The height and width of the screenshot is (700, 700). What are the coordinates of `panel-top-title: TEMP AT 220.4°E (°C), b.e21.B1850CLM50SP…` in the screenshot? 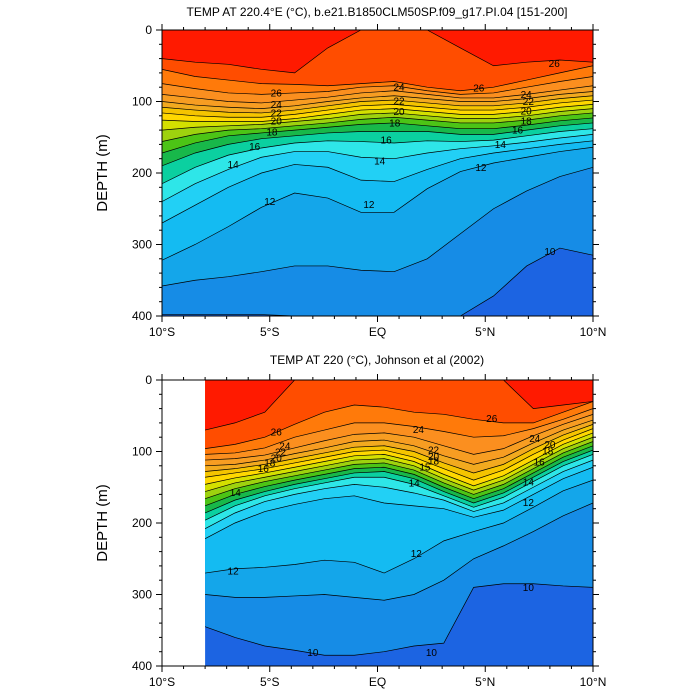 It's located at (377, 12).